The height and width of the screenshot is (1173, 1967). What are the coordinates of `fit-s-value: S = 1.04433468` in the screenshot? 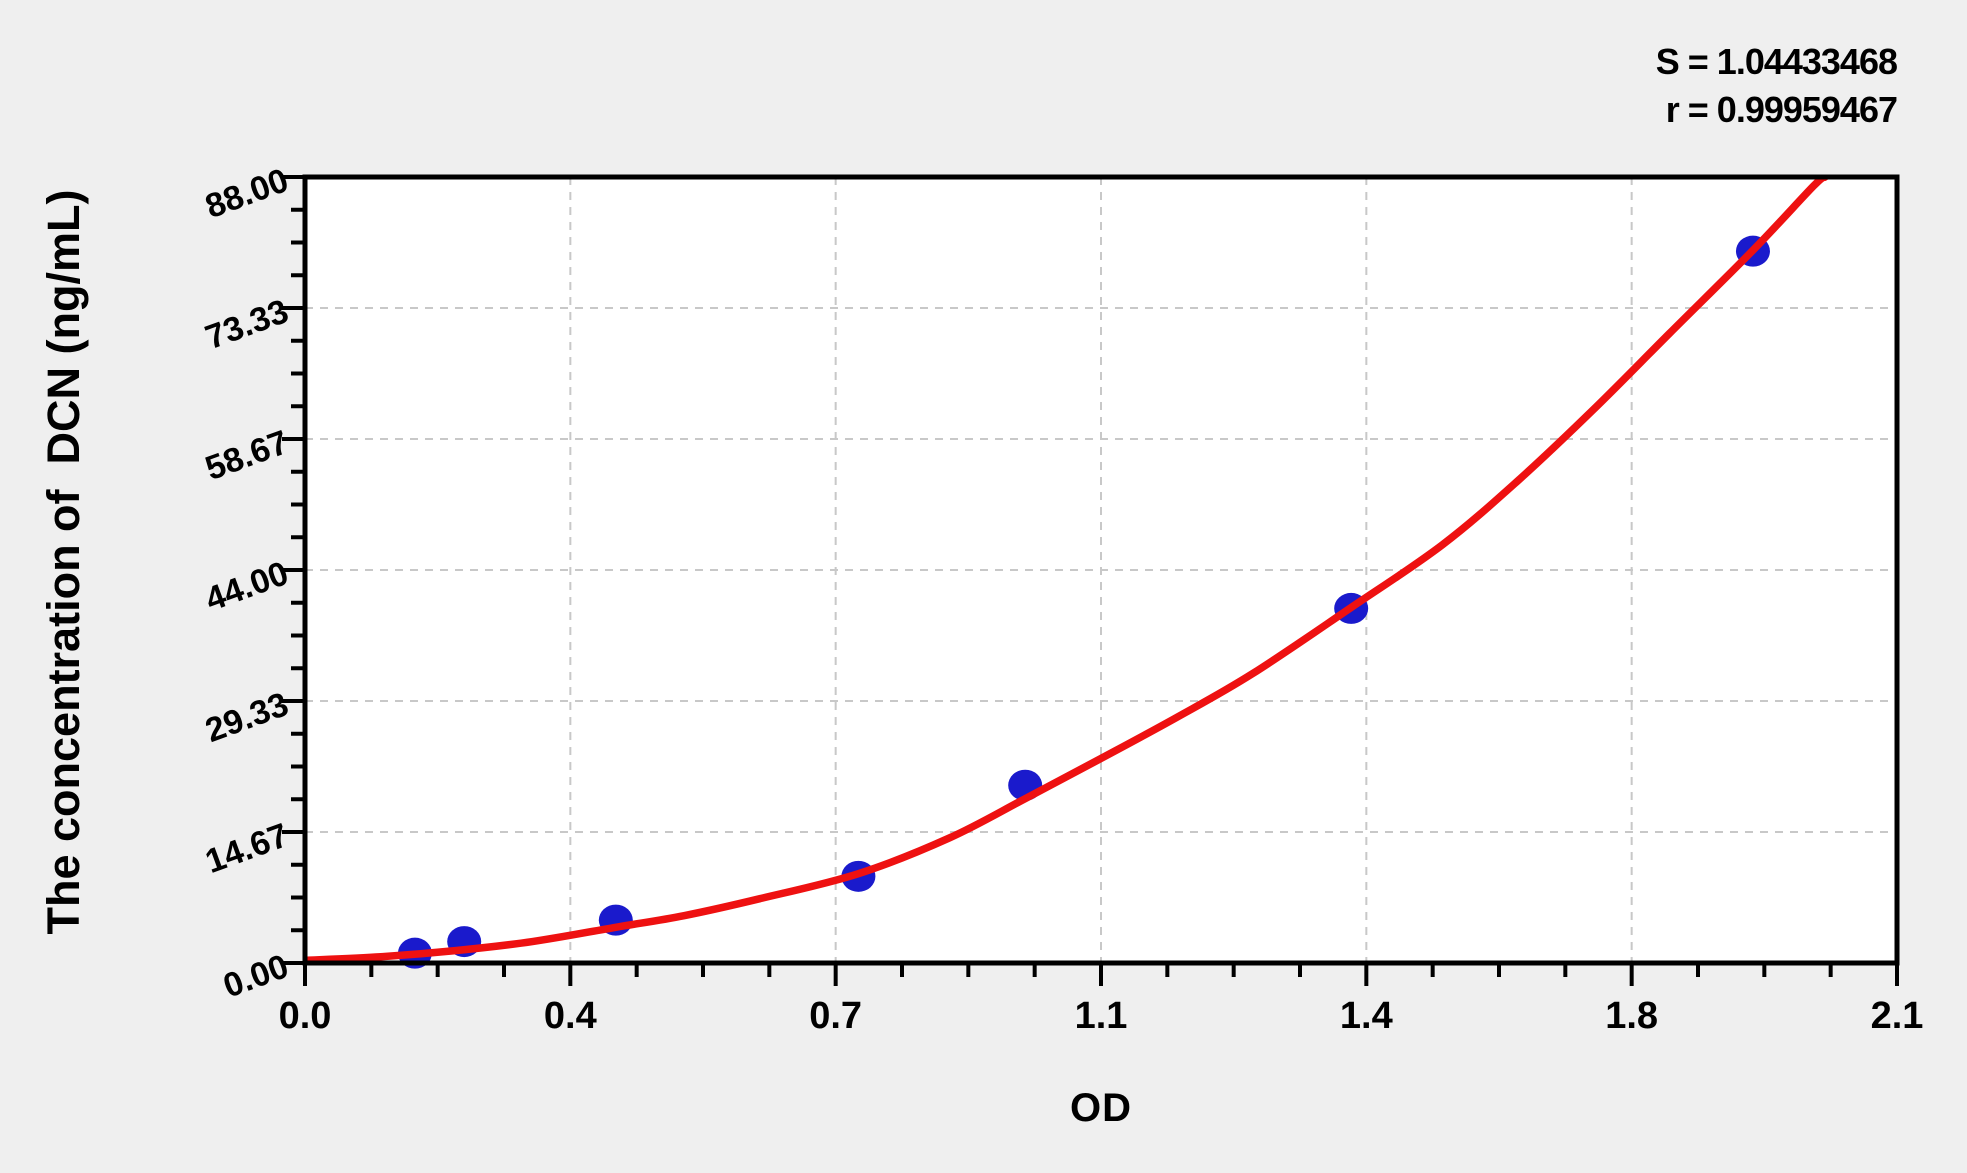 It's located at (1776, 61).